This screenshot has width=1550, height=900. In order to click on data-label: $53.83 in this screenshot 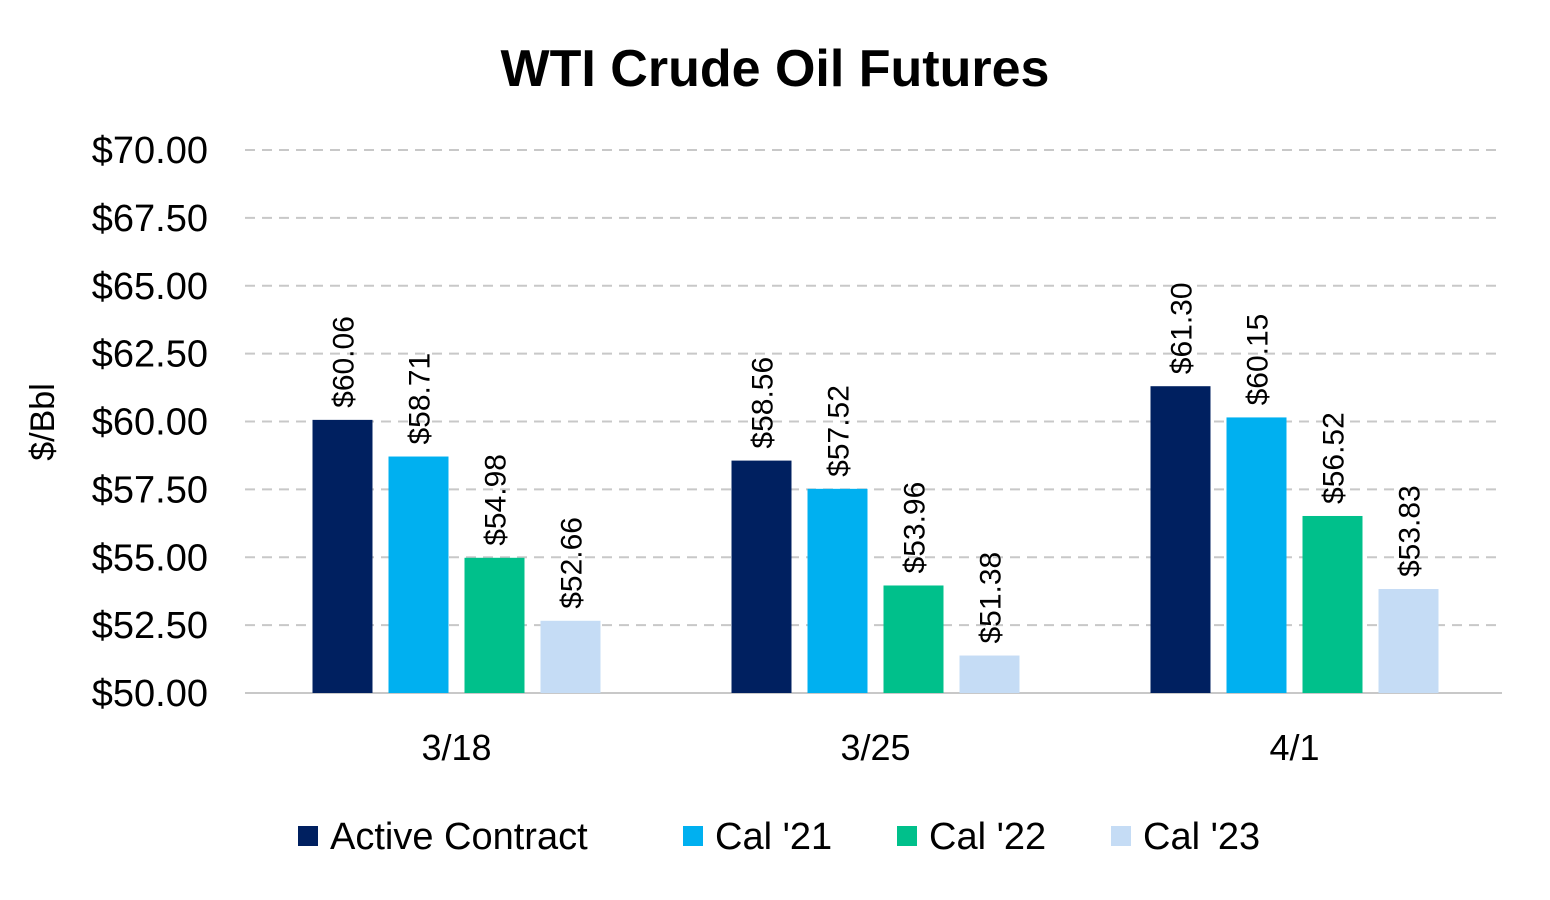, I will do `click(1410, 531)`.